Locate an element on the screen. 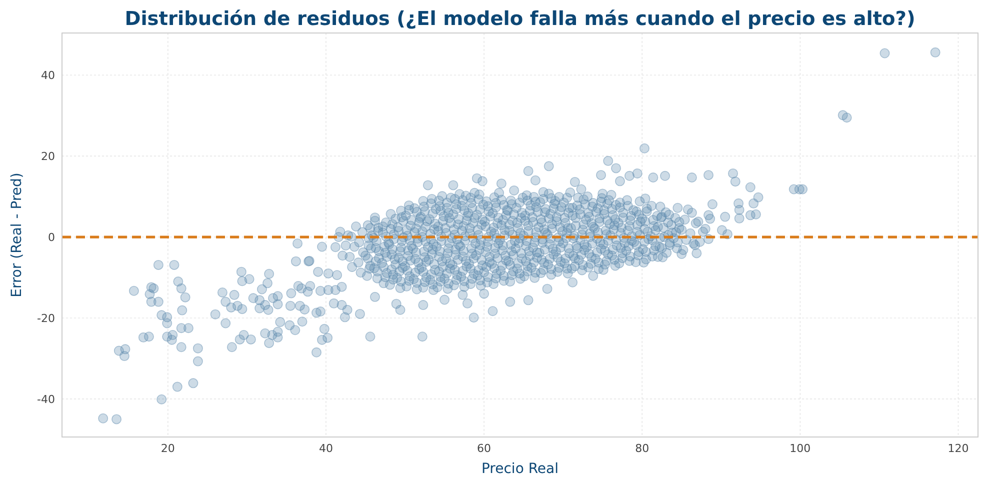 This screenshot has height=486, width=987. x-tick-label: 80 is located at coordinates (642, 448).